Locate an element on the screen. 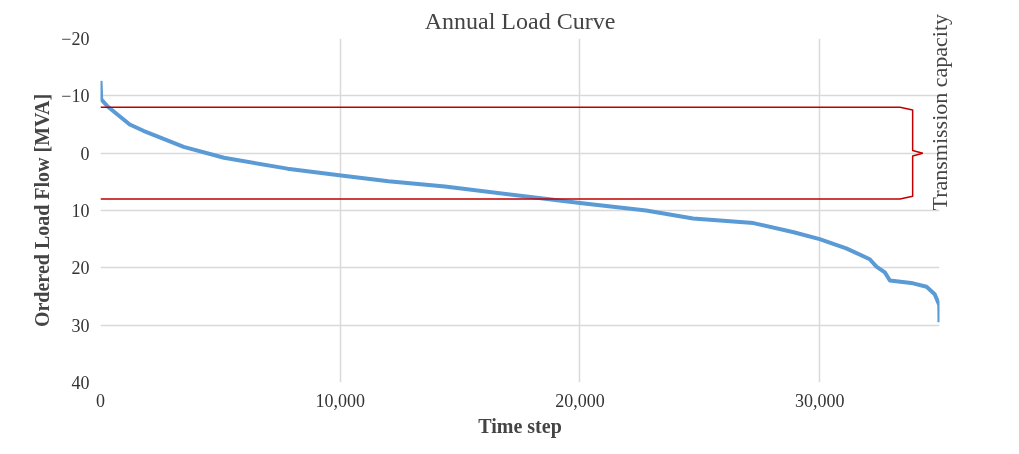  x-tick-label: 20,000 is located at coordinates (580, 400).